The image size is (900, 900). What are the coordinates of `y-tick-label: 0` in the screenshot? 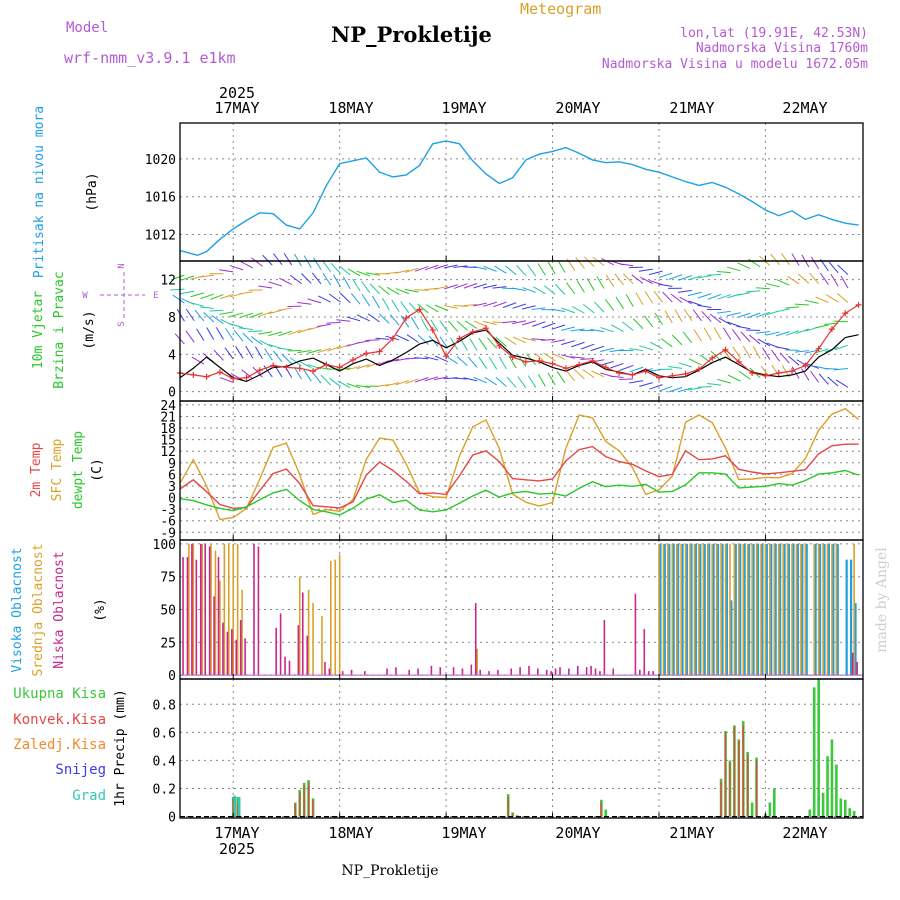 It's located at (172, 676).